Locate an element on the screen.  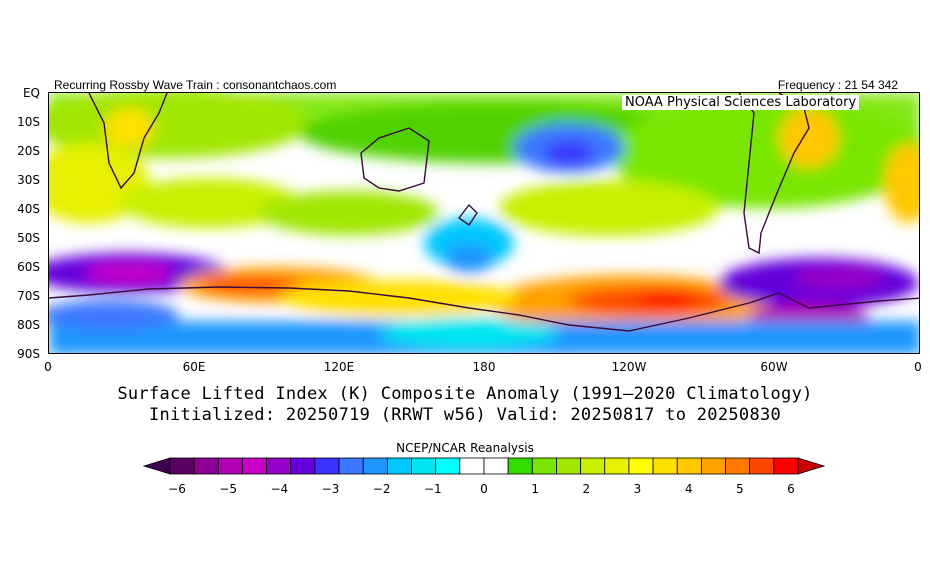
colorbar-tick-label: 0 is located at coordinates (484, 489).